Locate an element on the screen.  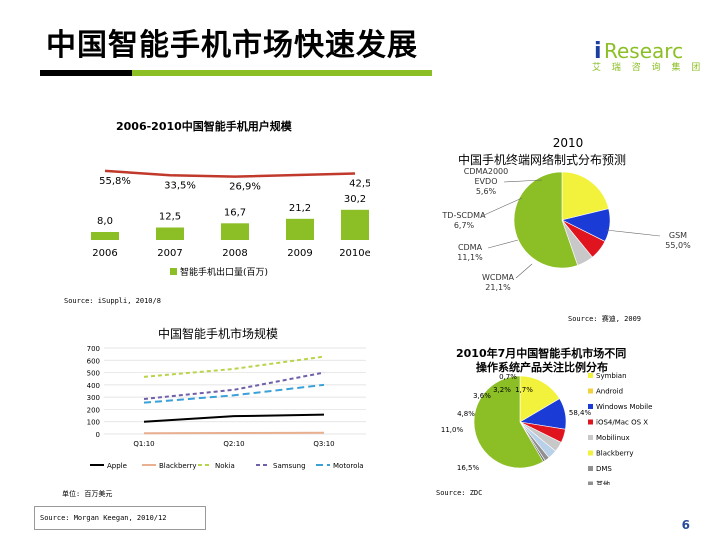
y-tick-400: 400 is located at coordinates (93, 386).